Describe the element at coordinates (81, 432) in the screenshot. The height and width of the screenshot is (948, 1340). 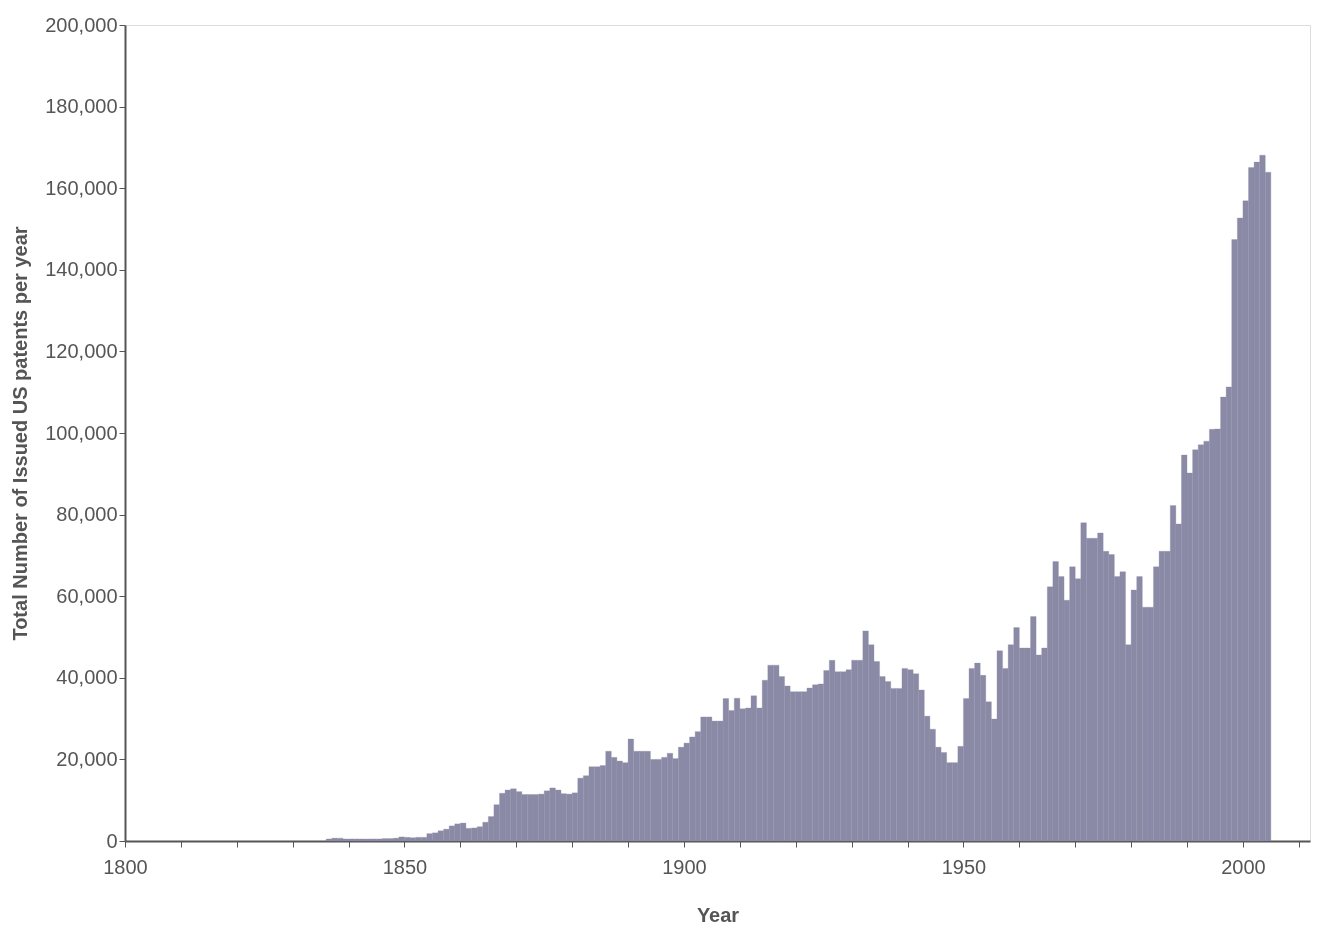
I see `y-tick-label: 100,000` at that location.